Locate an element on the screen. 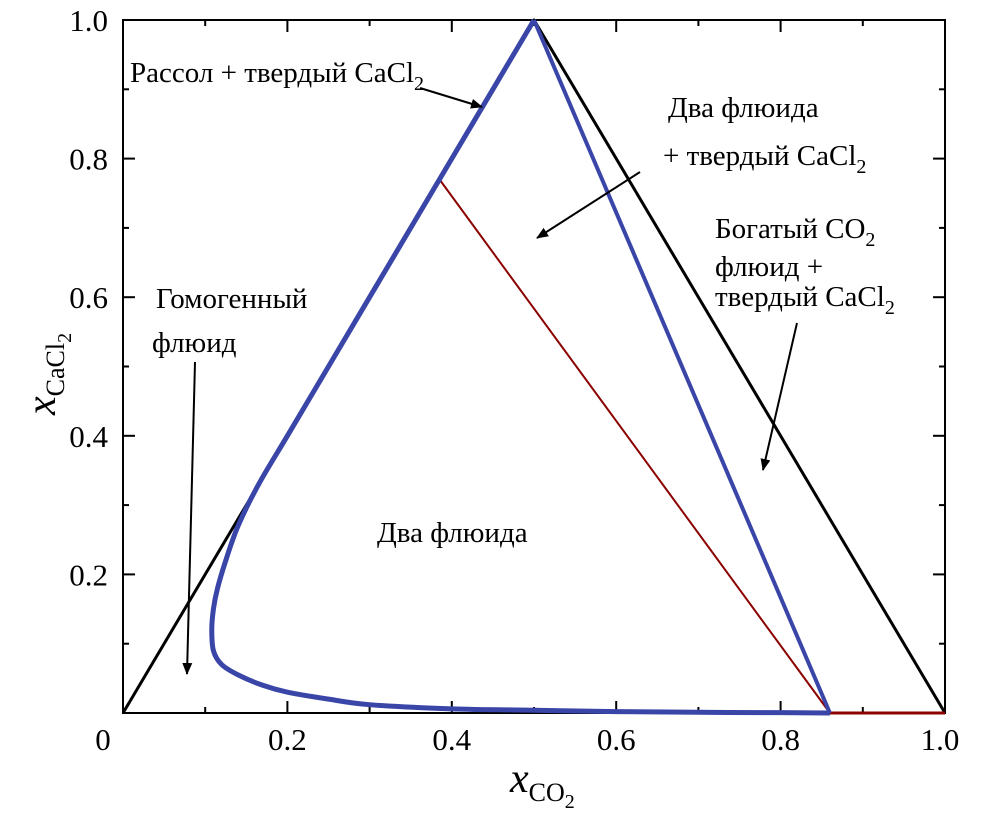 This screenshot has width=986, height=821. x-tick-label: 0.8 is located at coordinates (780, 739).